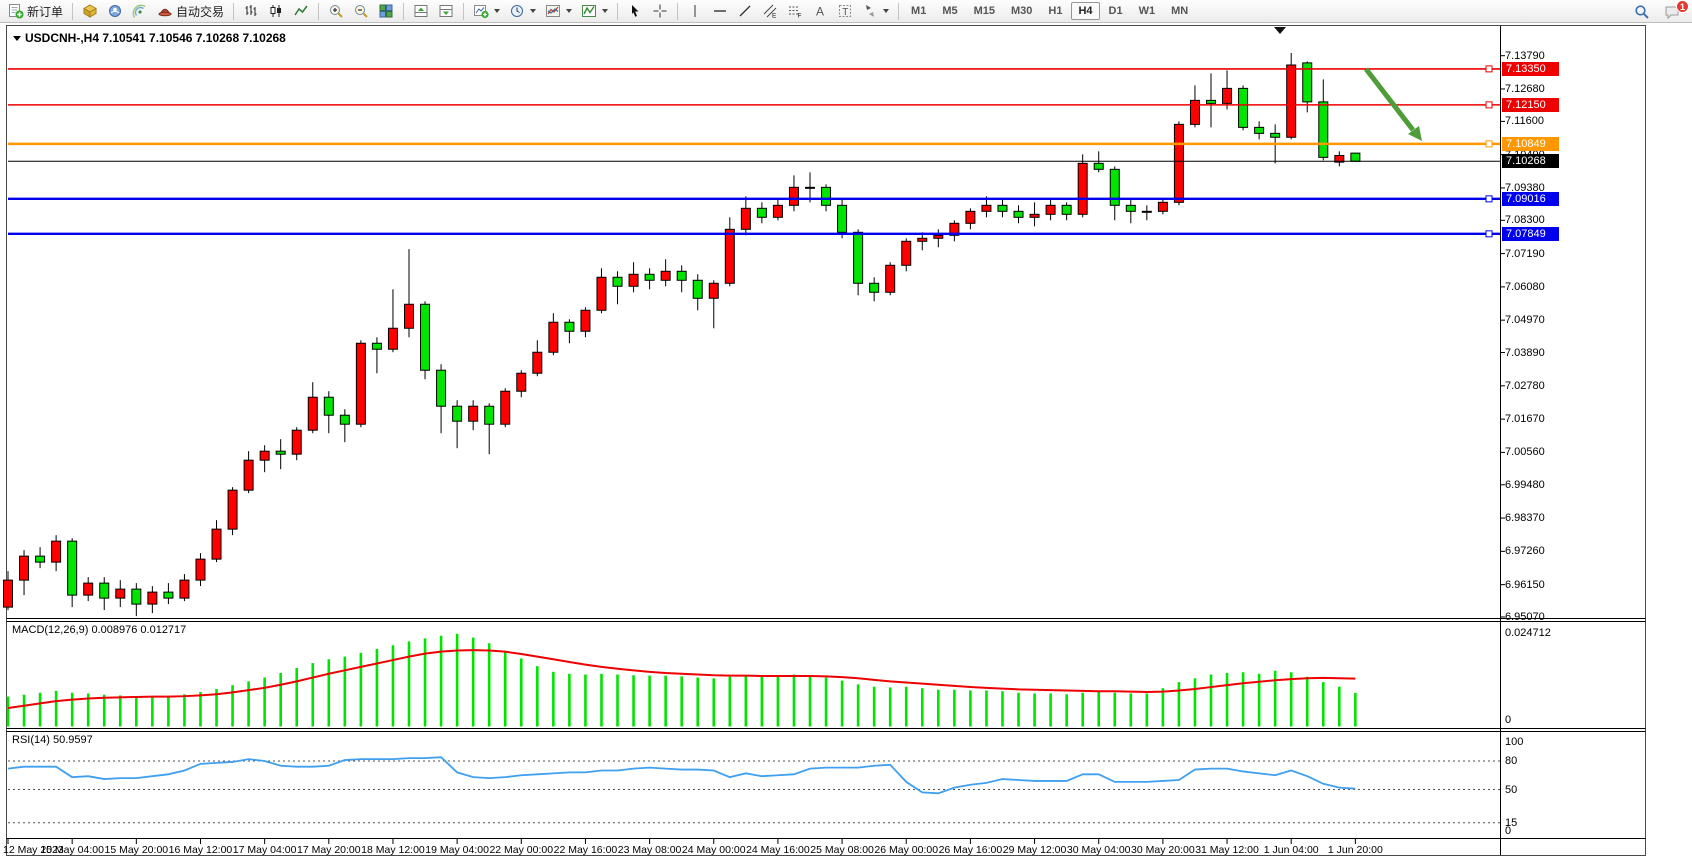  I want to click on vertical-line-button, so click(695, 11).